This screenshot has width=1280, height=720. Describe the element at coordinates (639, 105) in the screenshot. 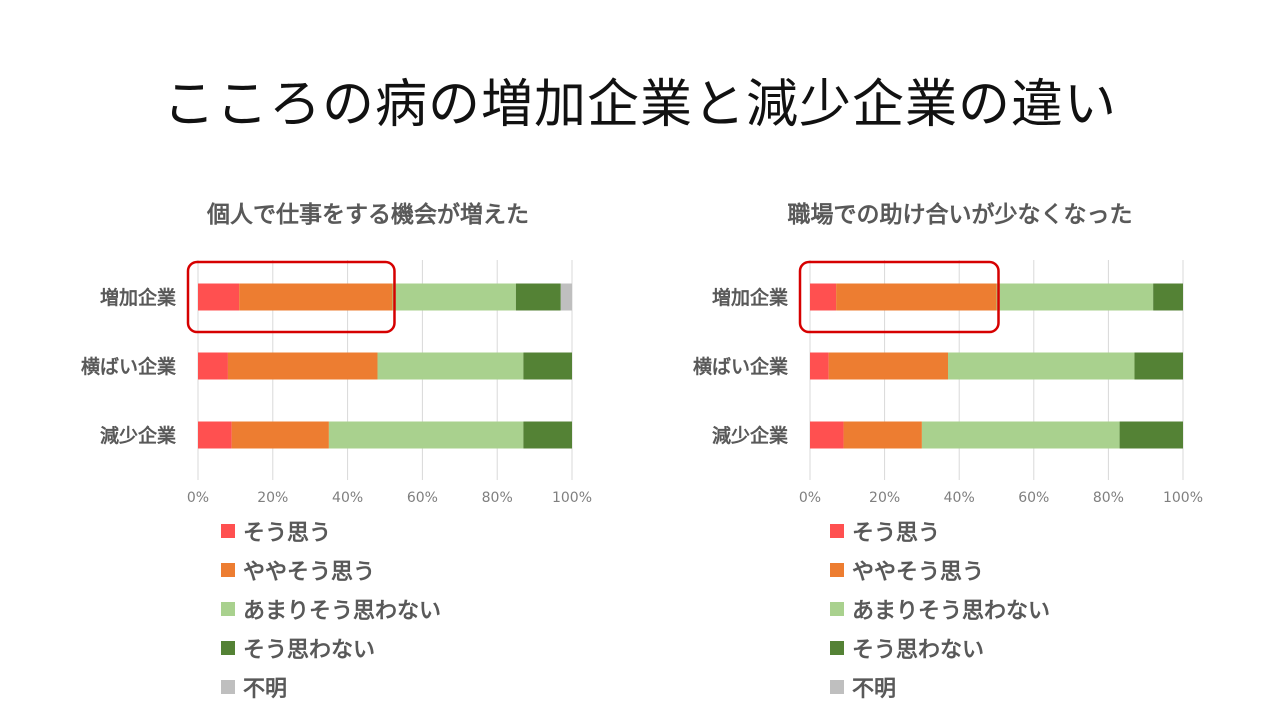

I see `slide-title: こころの病の増加企業と減少企業の違い` at that location.